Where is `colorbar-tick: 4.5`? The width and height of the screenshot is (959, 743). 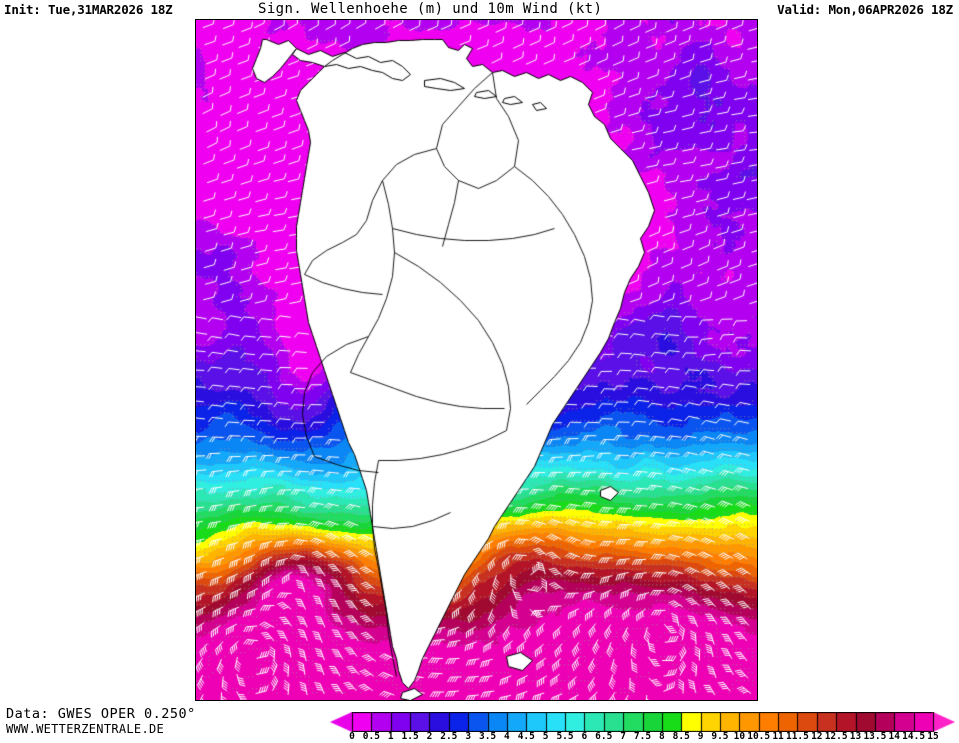
colorbar-tick: 4.5 is located at coordinates (526, 736).